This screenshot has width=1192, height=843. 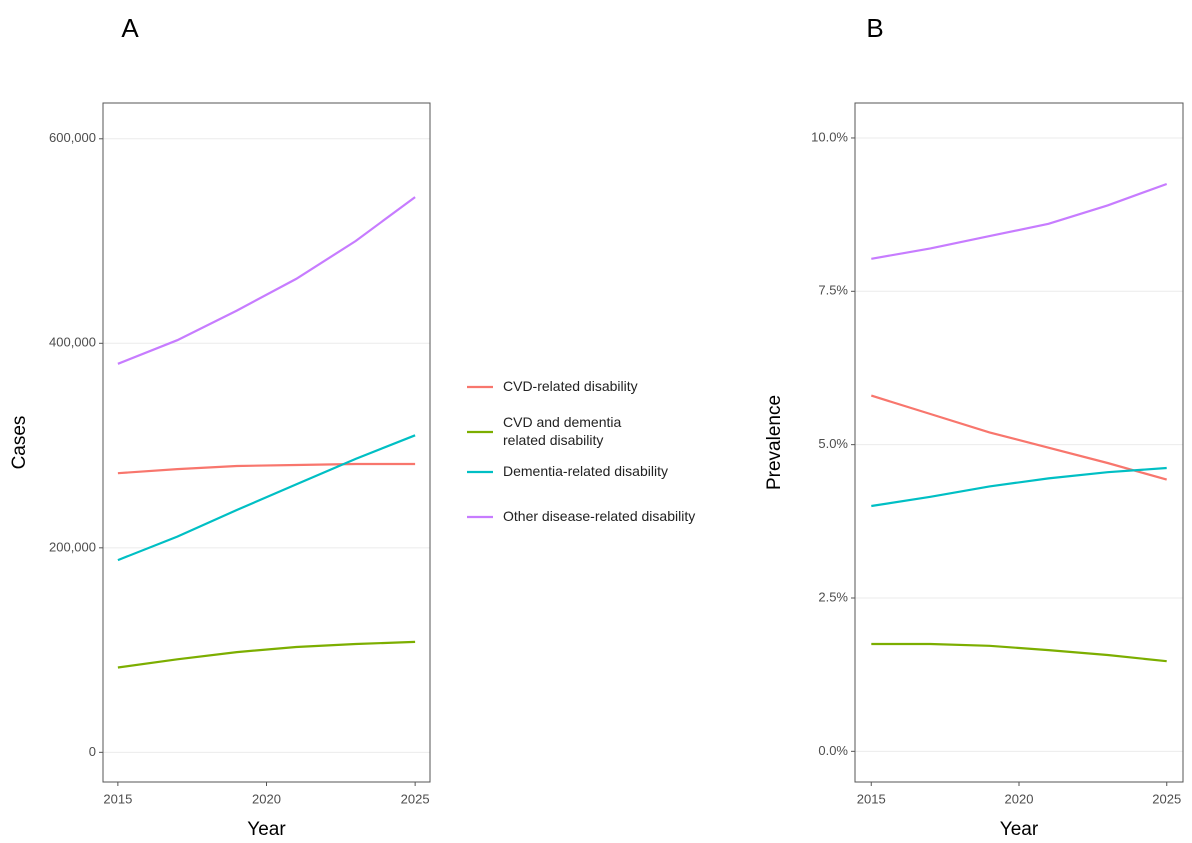 I want to click on panel-label: B, so click(x=874, y=28).